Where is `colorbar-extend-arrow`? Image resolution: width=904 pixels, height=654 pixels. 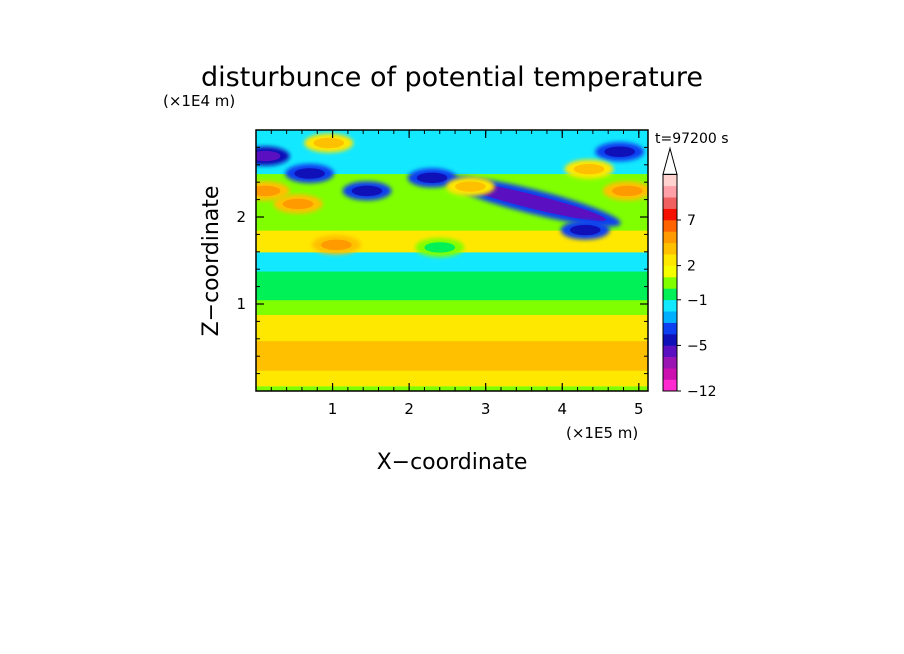 colorbar-extend-arrow is located at coordinates (670, 160).